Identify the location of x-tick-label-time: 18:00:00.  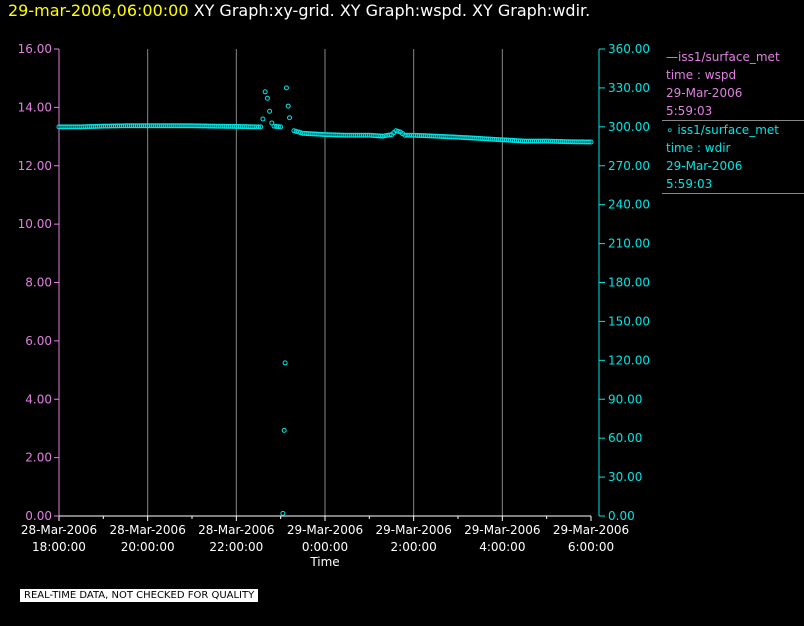
(59, 547).